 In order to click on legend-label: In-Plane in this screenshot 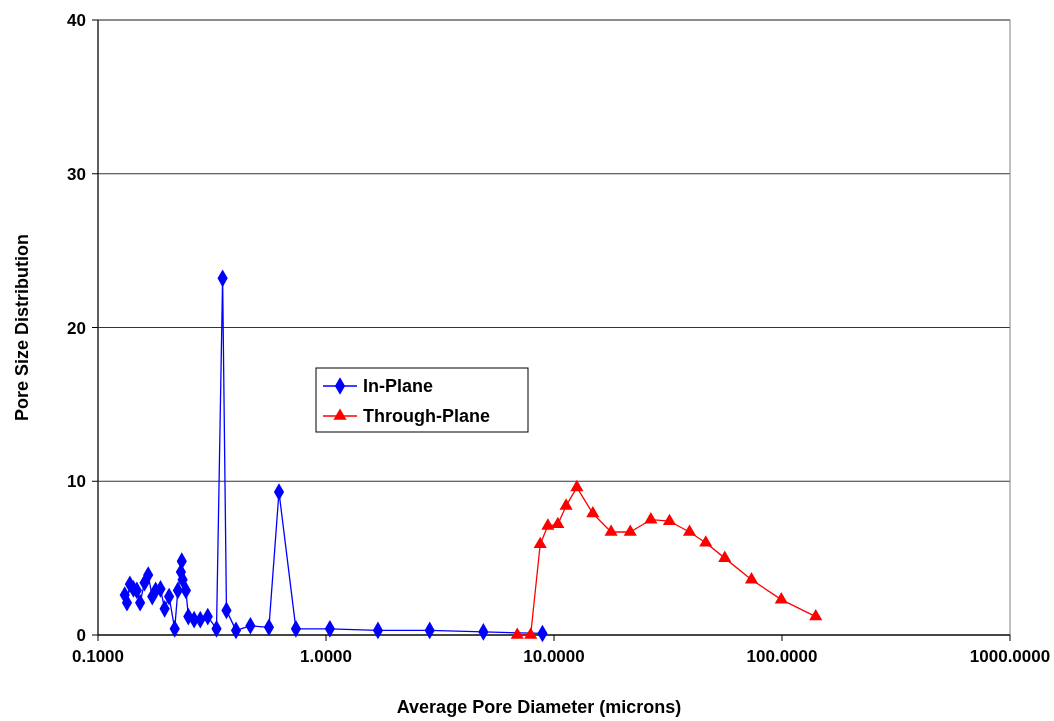, I will do `click(398, 386)`.